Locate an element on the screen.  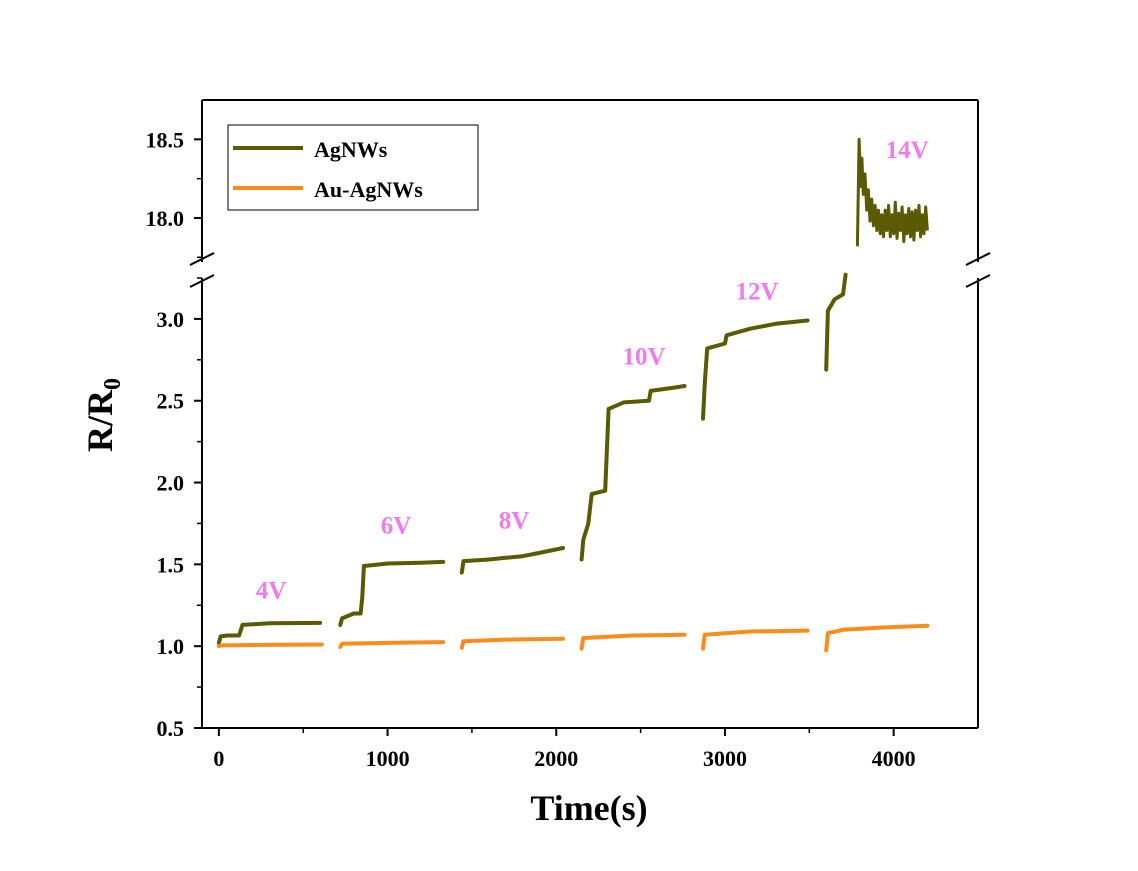
y-axis-title-main: R/R is located at coordinates (100, 420).